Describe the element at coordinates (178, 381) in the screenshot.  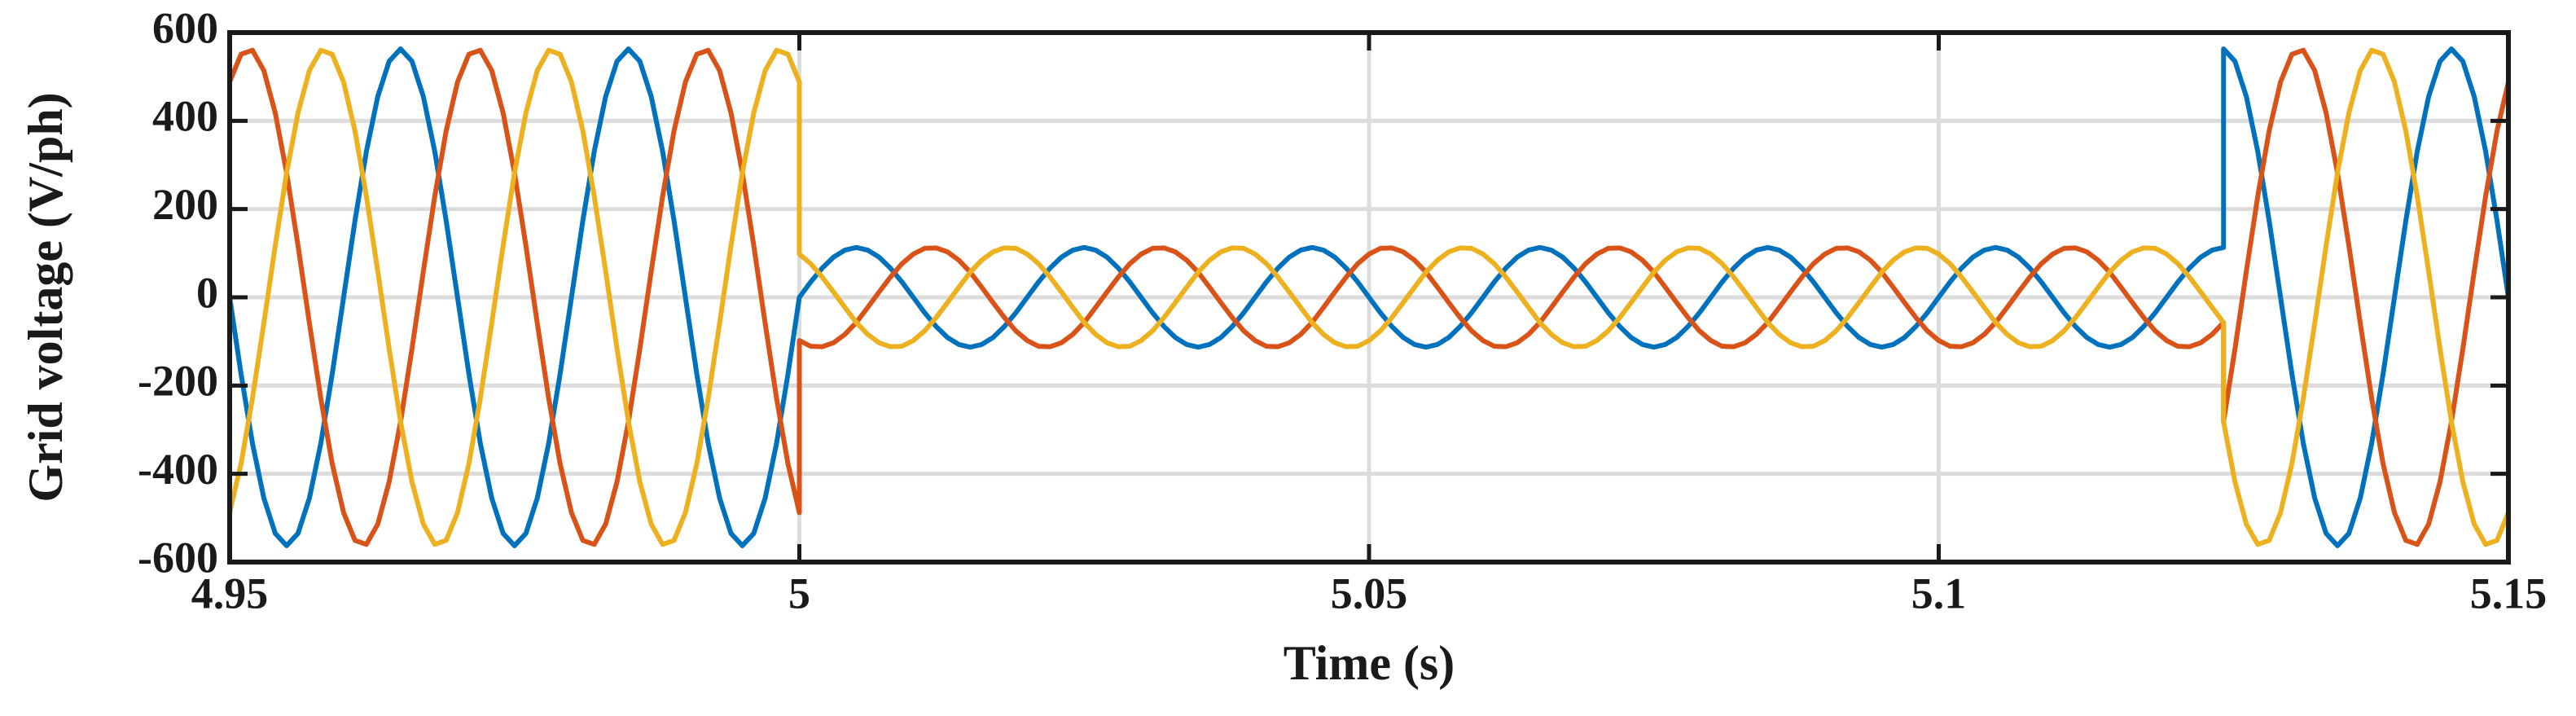
I see `y-tick-label: -200` at that location.